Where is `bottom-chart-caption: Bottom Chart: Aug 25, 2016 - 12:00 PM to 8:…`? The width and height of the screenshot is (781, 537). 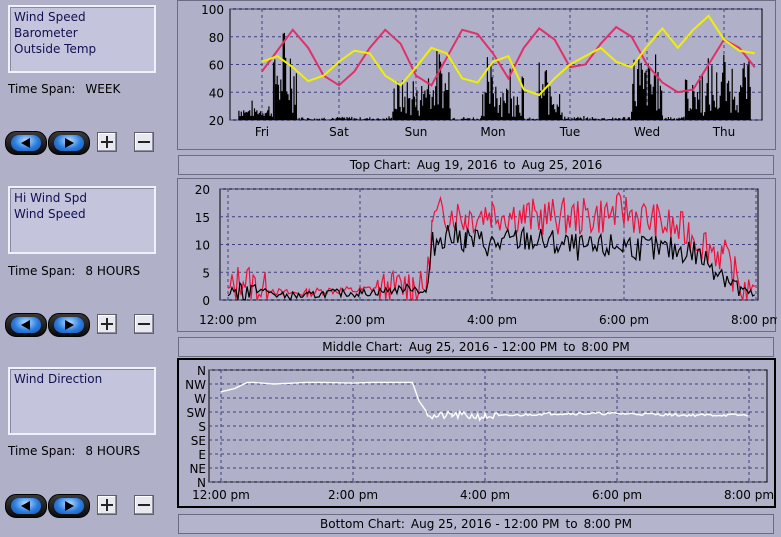
bottom-chart-caption: Bottom Chart: Aug 25, 2016 - 12:00 PM to 8:… is located at coordinates (476, 524).